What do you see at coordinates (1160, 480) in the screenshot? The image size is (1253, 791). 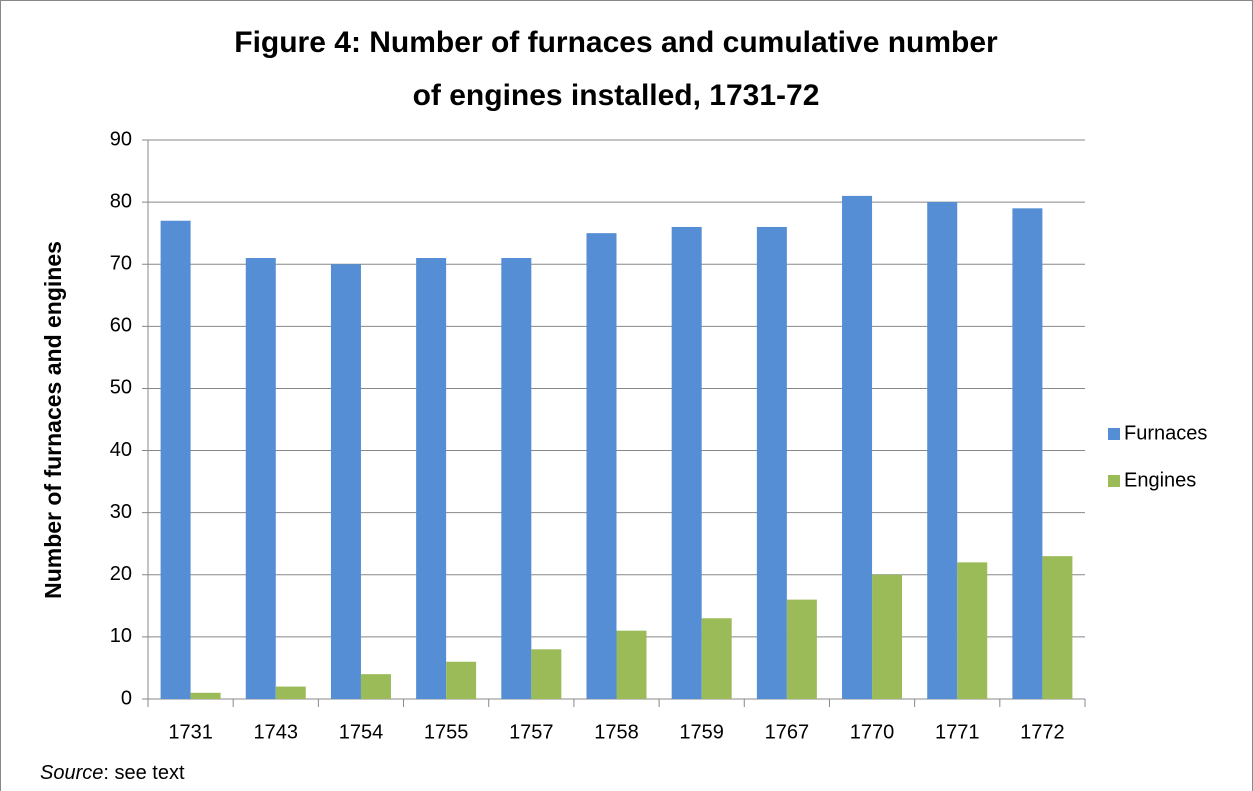 I see `legend-label: Engines` at bounding box center [1160, 480].